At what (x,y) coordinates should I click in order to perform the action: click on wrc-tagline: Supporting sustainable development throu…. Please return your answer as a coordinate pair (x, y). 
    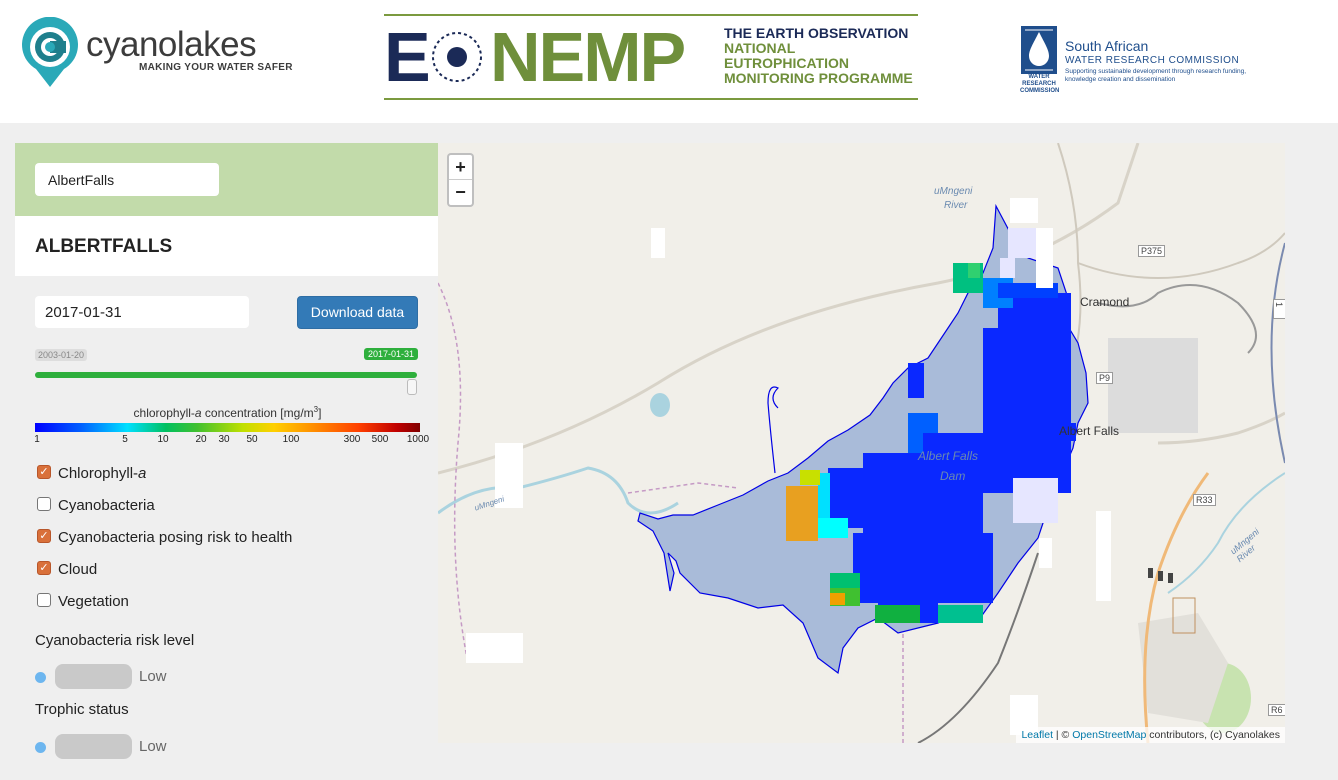
    Looking at the image, I should click on (1156, 75).